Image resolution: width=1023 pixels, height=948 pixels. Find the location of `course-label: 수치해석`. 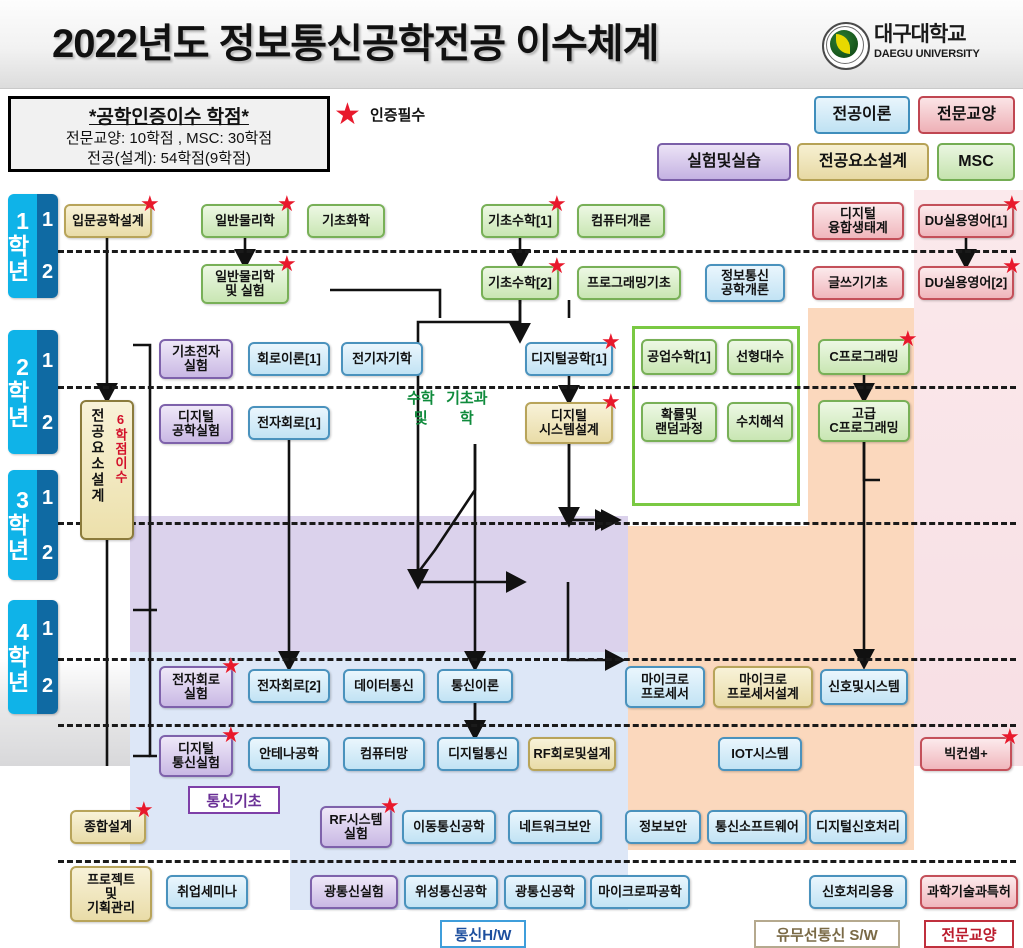

course-label: 수치해석 is located at coordinates (760, 421).